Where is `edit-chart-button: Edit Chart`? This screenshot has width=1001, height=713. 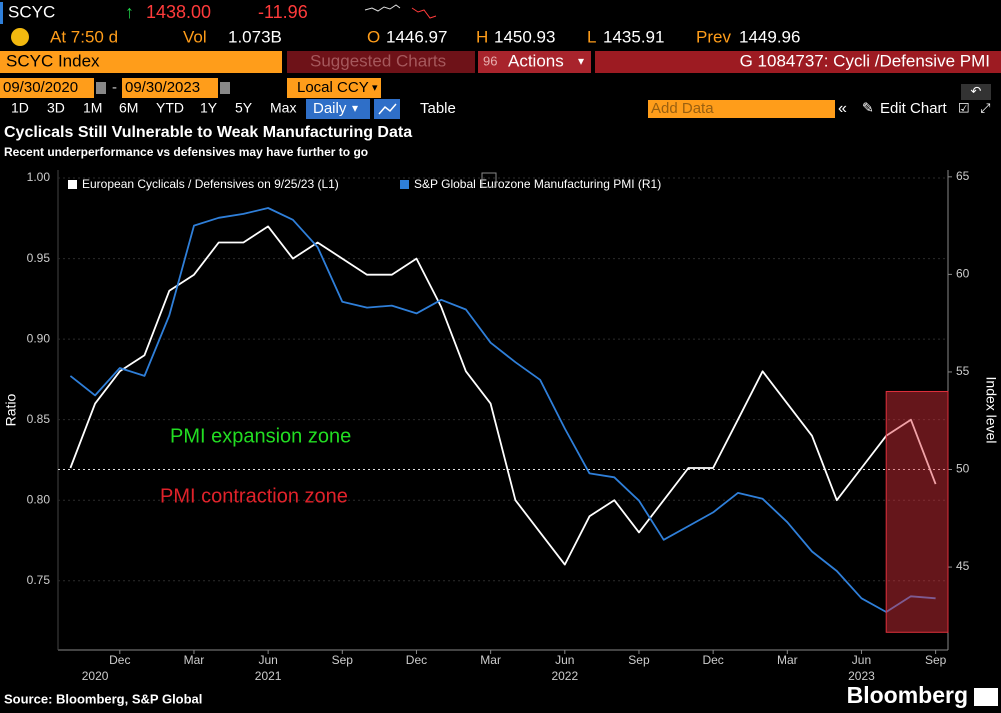
edit-chart-button: Edit Chart is located at coordinates (914, 108).